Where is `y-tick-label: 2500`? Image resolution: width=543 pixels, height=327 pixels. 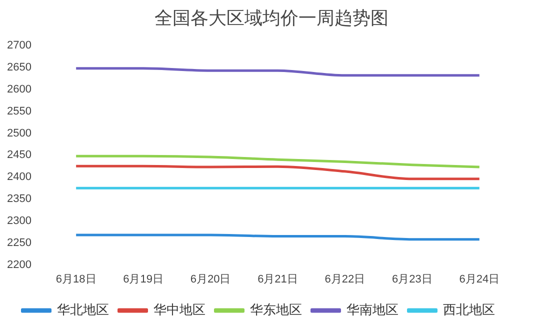 y-tick-label: 2500 is located at coordinates (19, 133).